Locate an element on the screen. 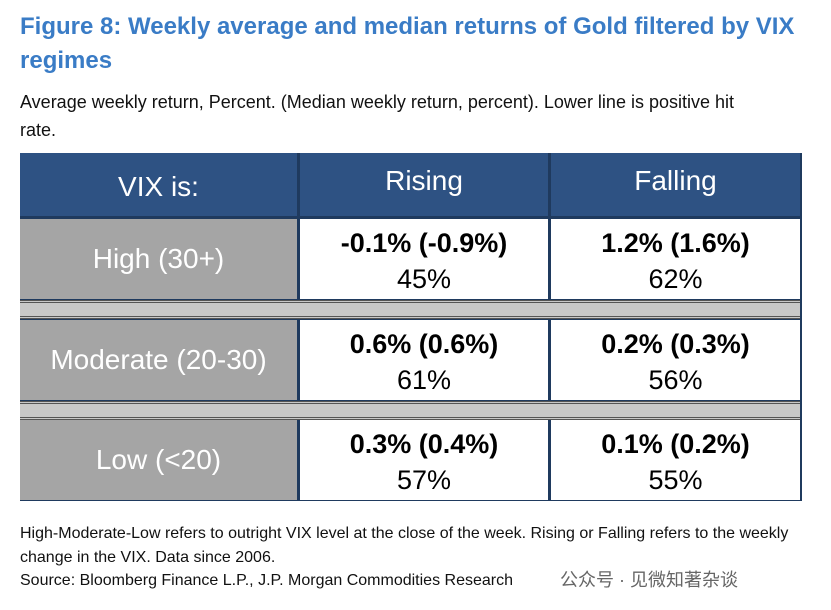 The height and width of the screenshot is (610, 831). row-label: Low (<20) is located at coordinates (158, 460).